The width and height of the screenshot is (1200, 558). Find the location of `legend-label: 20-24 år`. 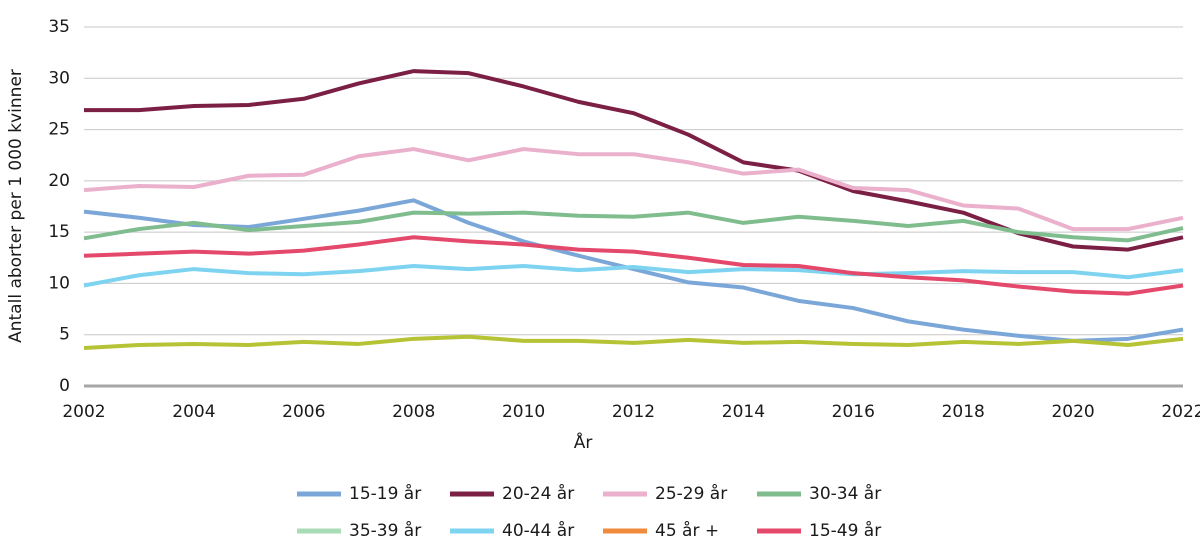

legend-label: 20-24 år is located at coordinates (538, 493).